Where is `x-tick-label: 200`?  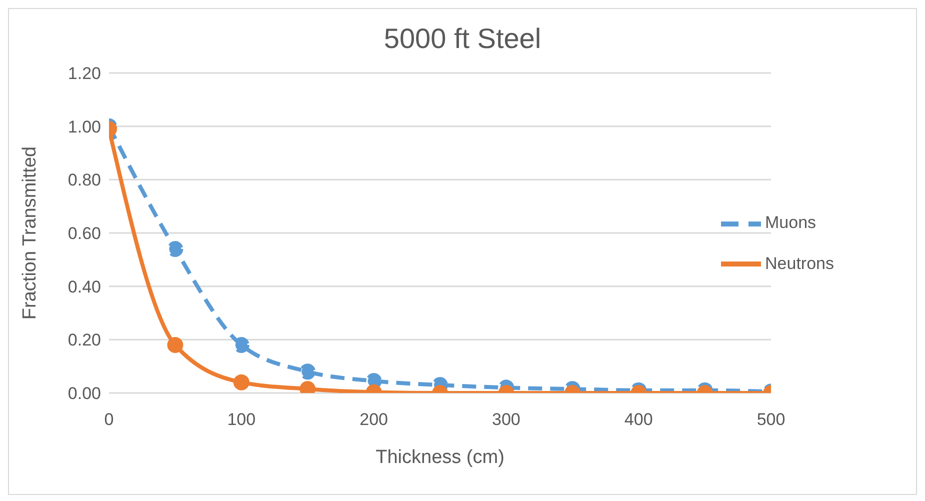
x-tick-label: 200 is located at coordinates (374, 420).